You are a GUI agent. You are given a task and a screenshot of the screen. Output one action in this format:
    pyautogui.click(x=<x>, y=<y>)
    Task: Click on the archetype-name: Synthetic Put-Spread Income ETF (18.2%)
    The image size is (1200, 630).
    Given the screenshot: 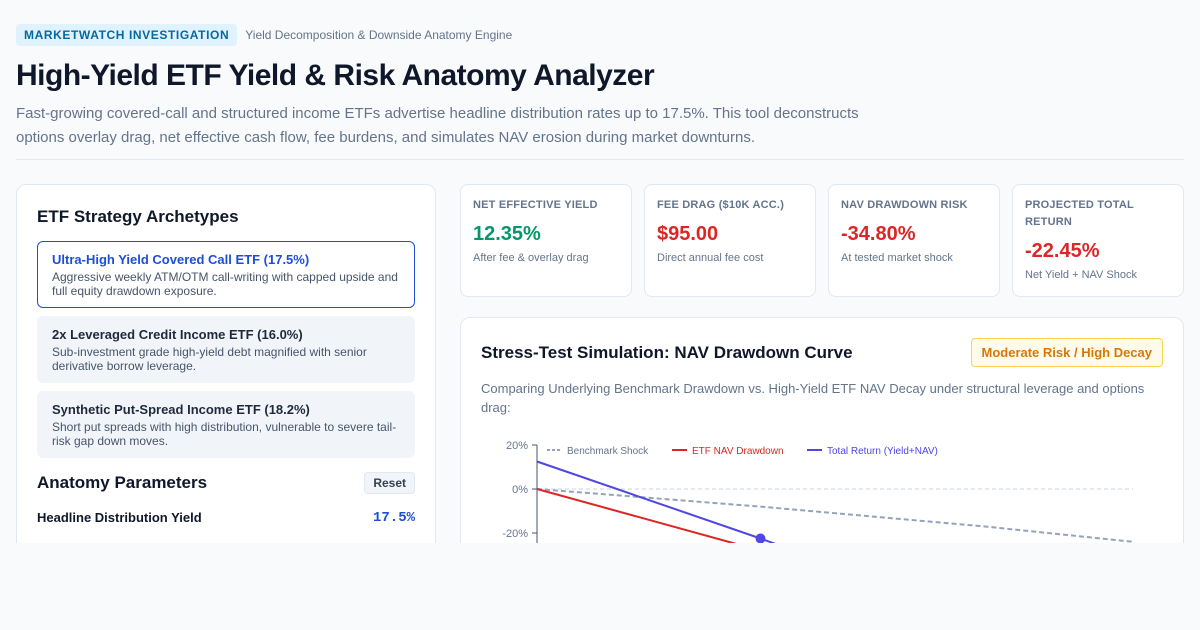 What is the action you would take?
    pyautogui.click(x=181, y=409)
    